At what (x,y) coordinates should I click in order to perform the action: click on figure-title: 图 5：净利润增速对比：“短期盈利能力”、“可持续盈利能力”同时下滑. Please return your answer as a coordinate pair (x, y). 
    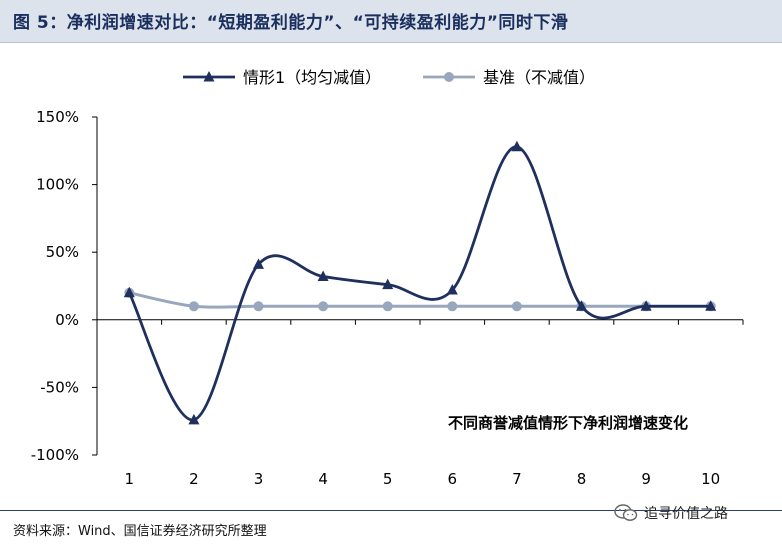
    Looking at the image, I should click on (291, 23).